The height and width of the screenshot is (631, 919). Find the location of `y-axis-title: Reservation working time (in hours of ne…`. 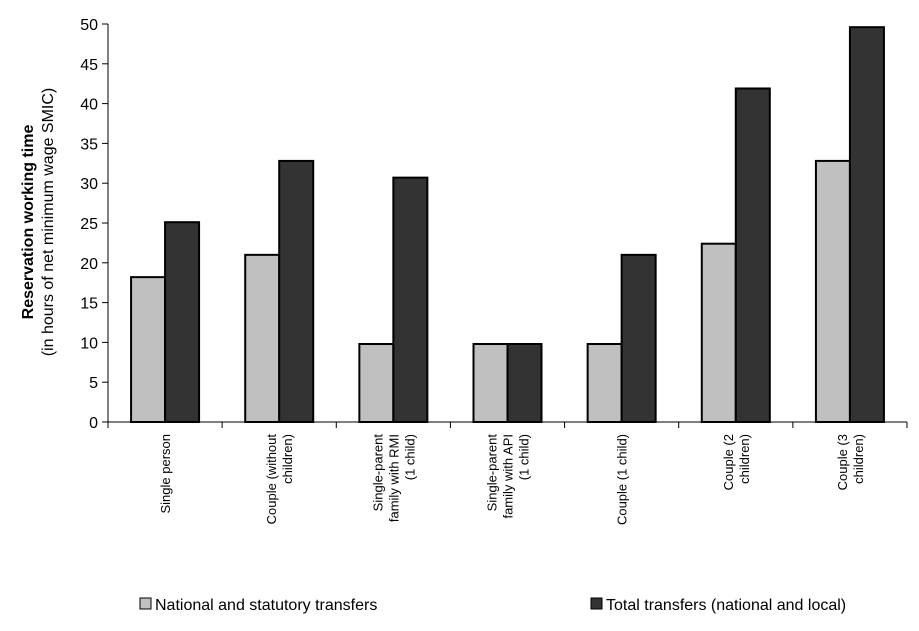

y-axis-title: Reservation working time (in hours of ne… is located at coordinates (38, 222).